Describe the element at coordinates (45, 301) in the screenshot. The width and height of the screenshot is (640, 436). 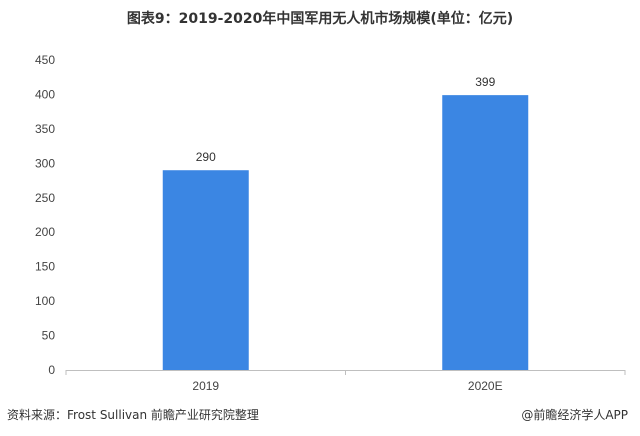
I see `y-tick-label: 100` at that location.